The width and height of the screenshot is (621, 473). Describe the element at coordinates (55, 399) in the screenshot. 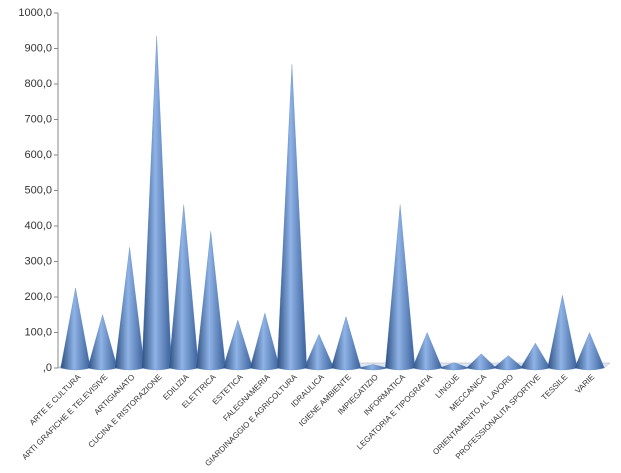

I see `x-tick-label: ARTE E CULTURA` at that location.